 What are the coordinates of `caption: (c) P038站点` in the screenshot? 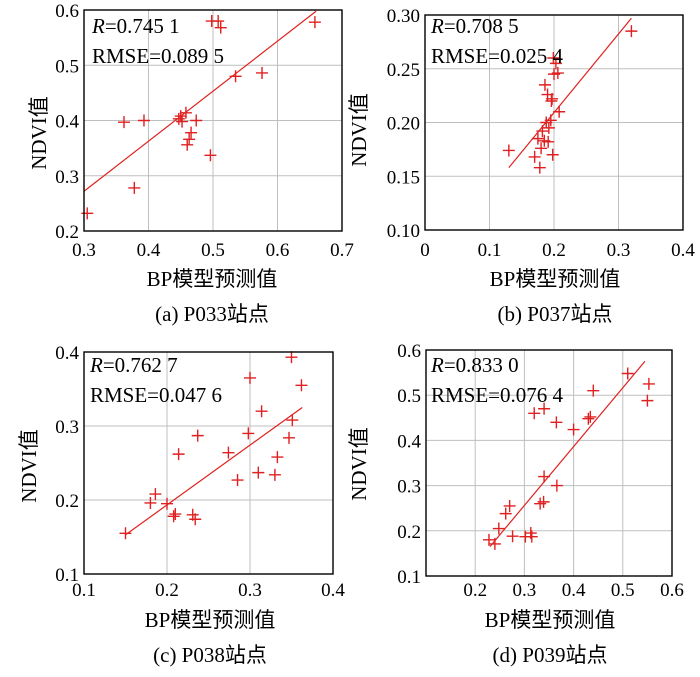 It's located at (210, 655).